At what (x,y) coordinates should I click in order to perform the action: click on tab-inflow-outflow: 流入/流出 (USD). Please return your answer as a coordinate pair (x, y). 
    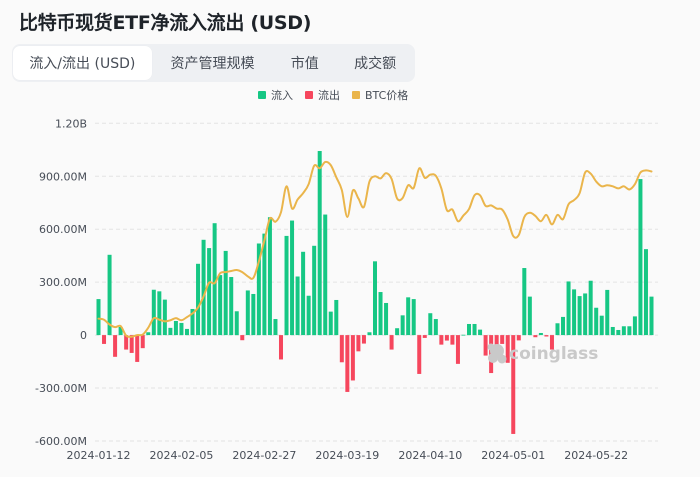
    Looking at the image, I should click on (82, 63).